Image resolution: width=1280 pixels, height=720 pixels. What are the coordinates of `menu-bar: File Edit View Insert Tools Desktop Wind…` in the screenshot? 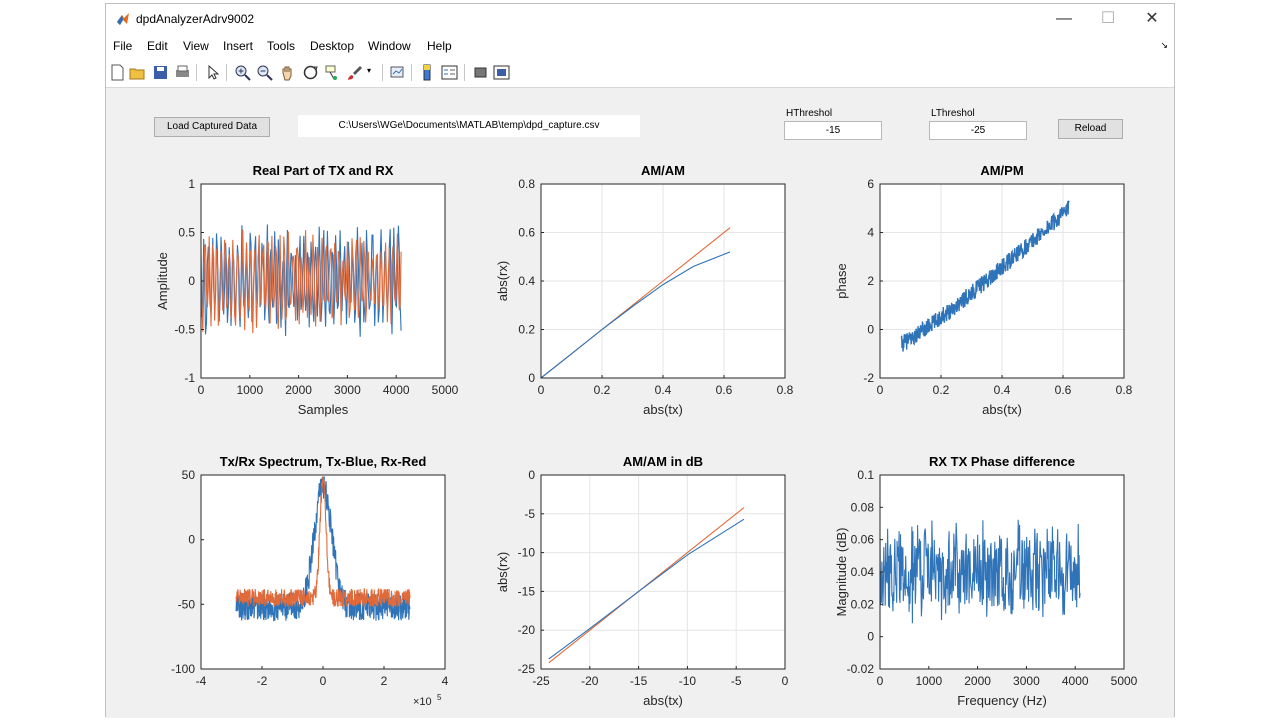 It's located at (640, 46).